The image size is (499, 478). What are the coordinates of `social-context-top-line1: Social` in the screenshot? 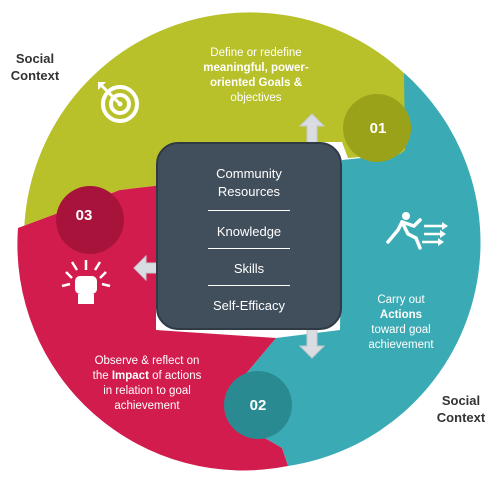 It's located at (35, 58).